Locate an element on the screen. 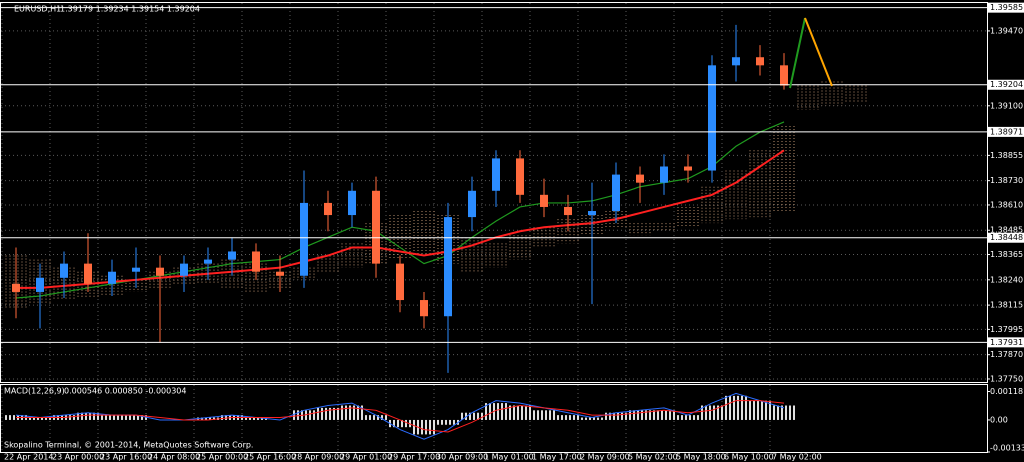  x-tick-label: 23 Apr 16:00 is located at coordinates (126, 457).